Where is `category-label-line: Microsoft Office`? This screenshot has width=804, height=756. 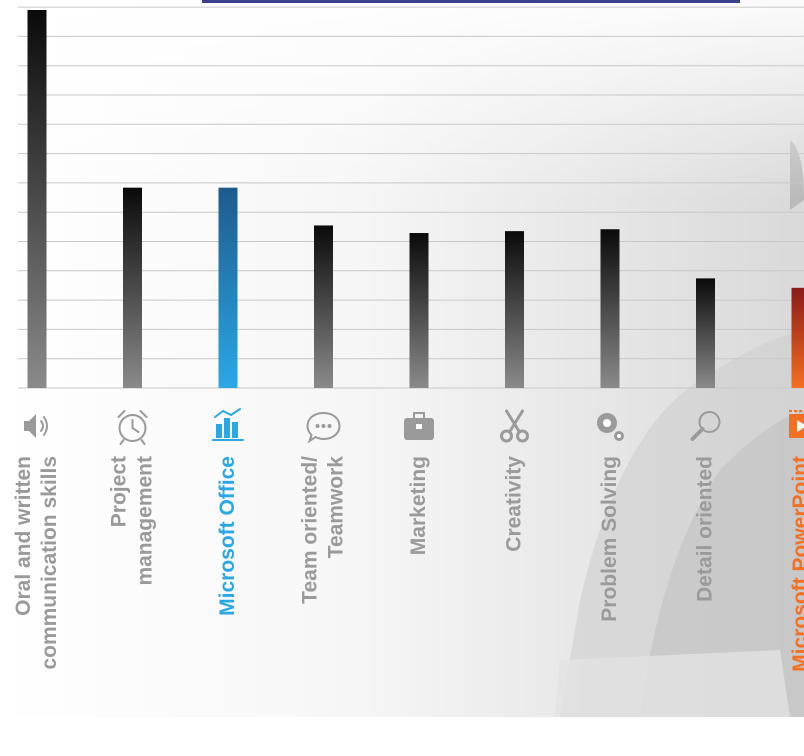
category-label-line: Microsoft Office is located at coordinates (228, 536).